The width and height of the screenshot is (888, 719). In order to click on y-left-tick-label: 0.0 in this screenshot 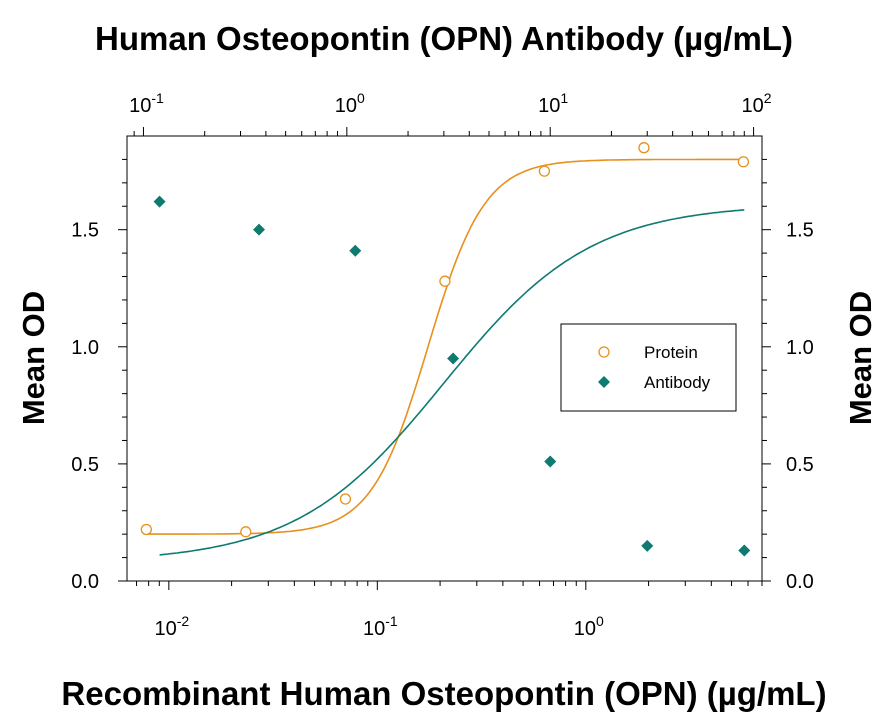, I will do `click(85, 582)`.